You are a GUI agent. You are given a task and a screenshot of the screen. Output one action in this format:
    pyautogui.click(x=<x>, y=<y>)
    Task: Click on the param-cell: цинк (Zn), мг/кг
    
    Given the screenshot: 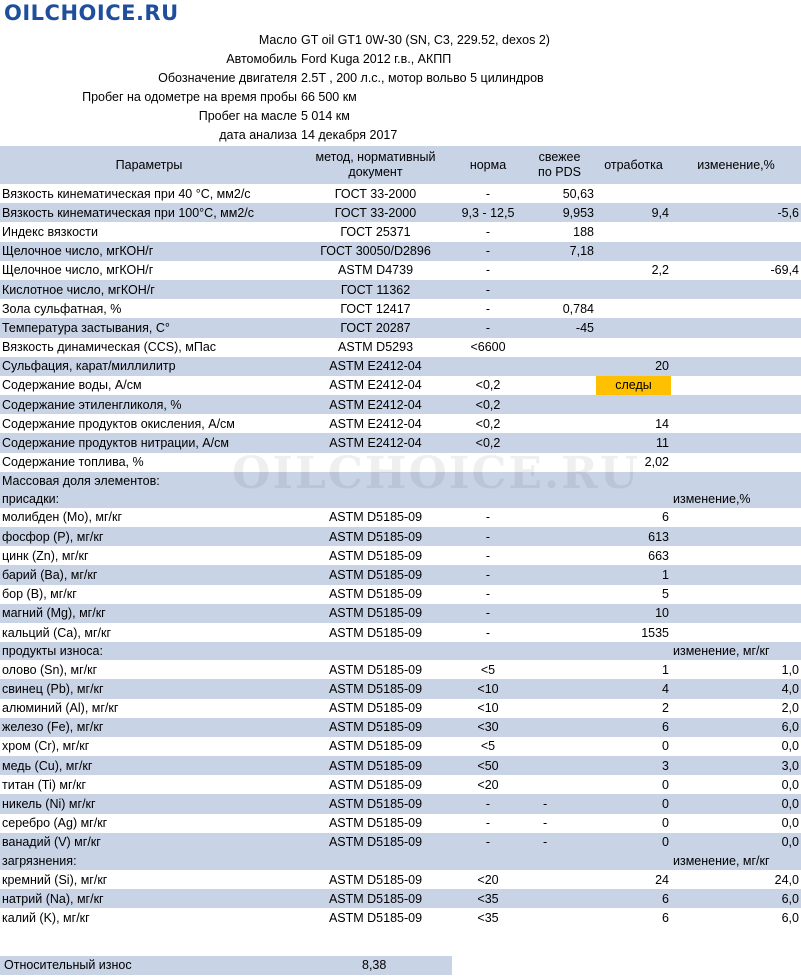 What is the action you would take?
    pyautogui.click(x=45, y=555)
    